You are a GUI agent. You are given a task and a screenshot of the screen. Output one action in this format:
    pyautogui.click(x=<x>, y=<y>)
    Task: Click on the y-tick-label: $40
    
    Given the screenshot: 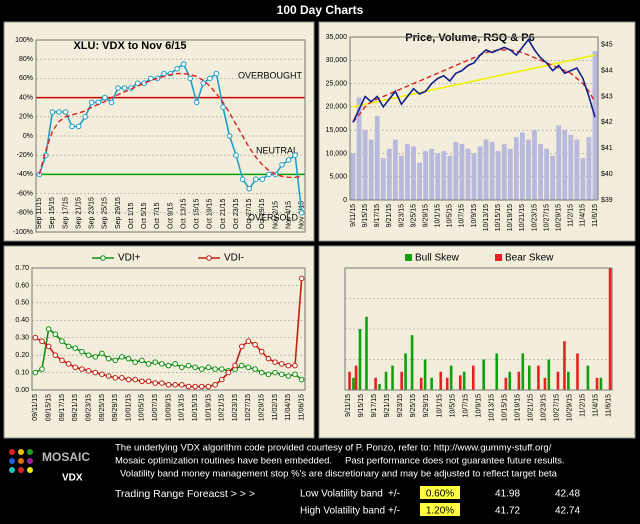 What is the action you would take?
    pyautogui.click(x=607, y=174)
    